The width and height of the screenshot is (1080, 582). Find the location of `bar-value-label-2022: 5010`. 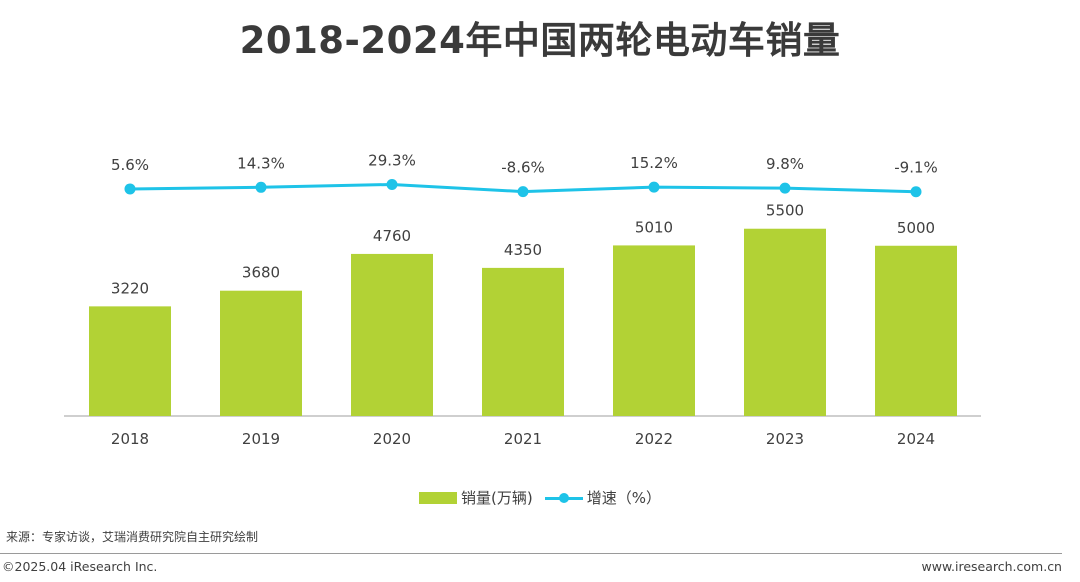

bar-value-label-2022: 5010 is located at coordinates (654, 227).